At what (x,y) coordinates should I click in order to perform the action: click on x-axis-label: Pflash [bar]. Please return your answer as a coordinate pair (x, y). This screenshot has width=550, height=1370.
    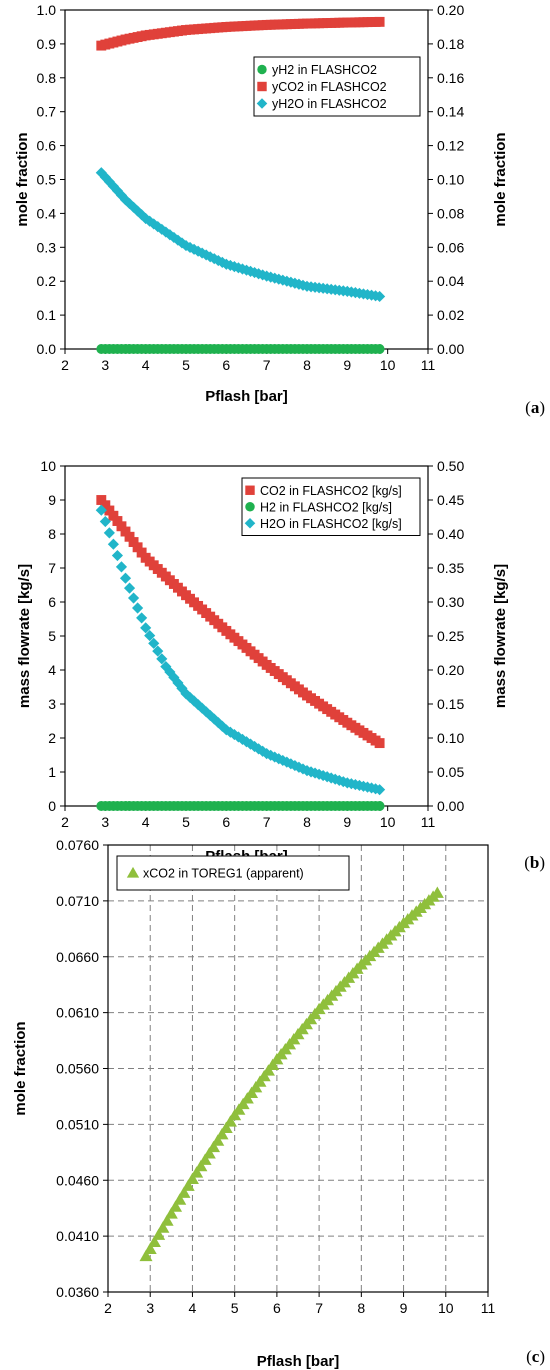
    Looking at the image, I should click on (246, 396).